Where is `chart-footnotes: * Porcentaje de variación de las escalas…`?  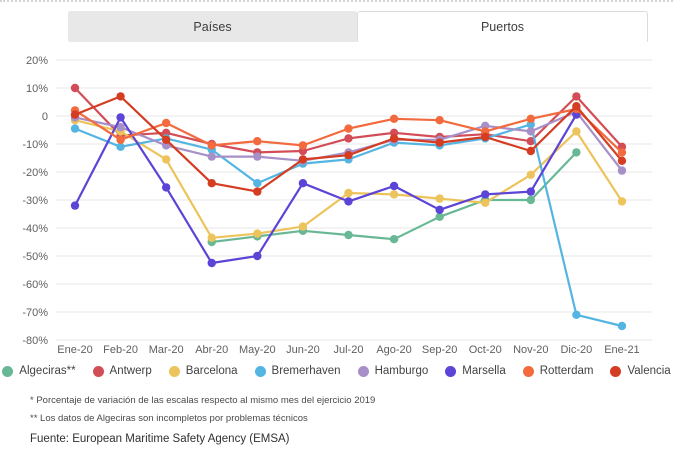 chart-footnotes: * Porcentaje de variación de las escalas… is located at coordinates (351, 420).